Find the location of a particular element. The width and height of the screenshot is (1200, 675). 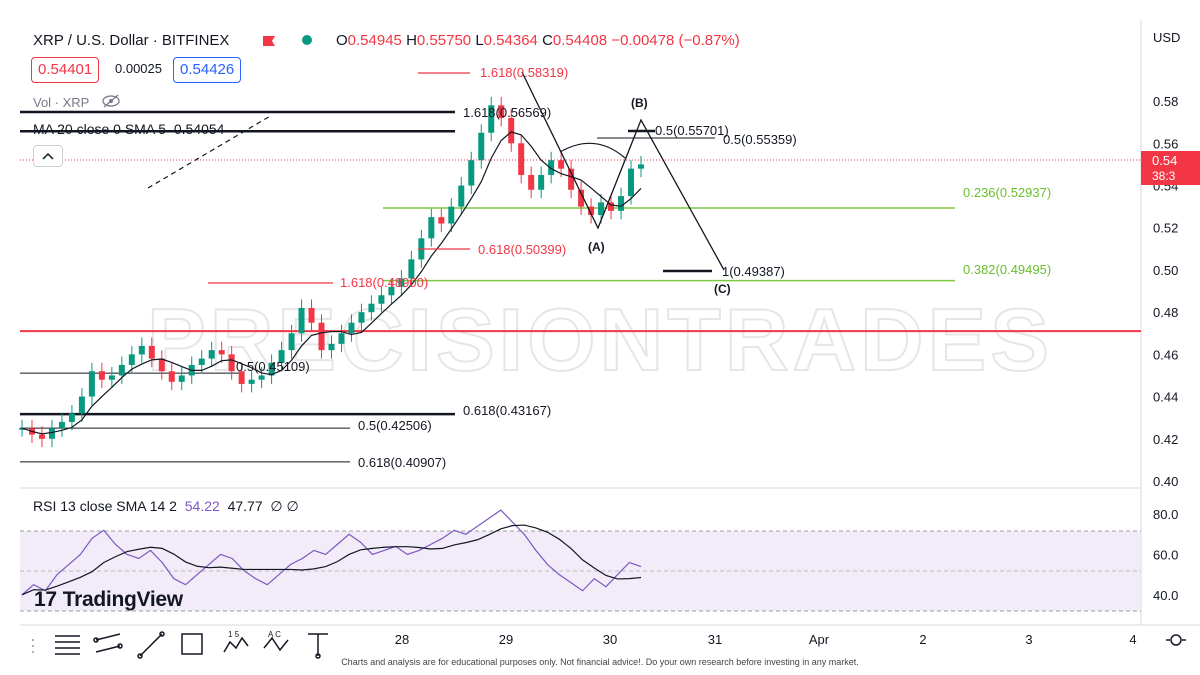

spread-value: 0.00025 is located at coordinates (138, 68).